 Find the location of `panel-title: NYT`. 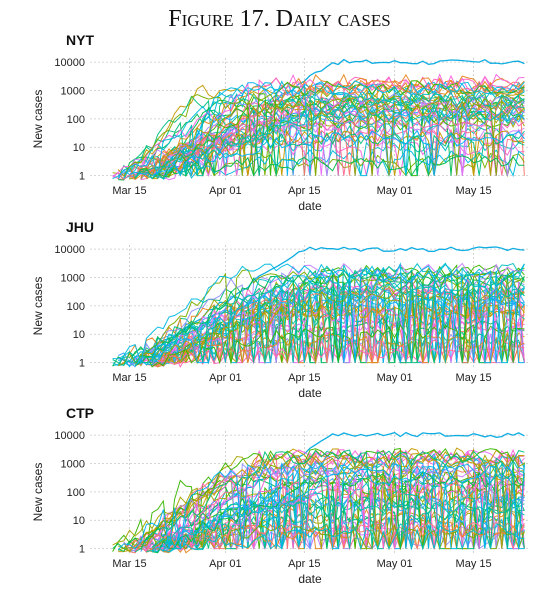

panel-title: NYT is located at coordinates (80, 40).